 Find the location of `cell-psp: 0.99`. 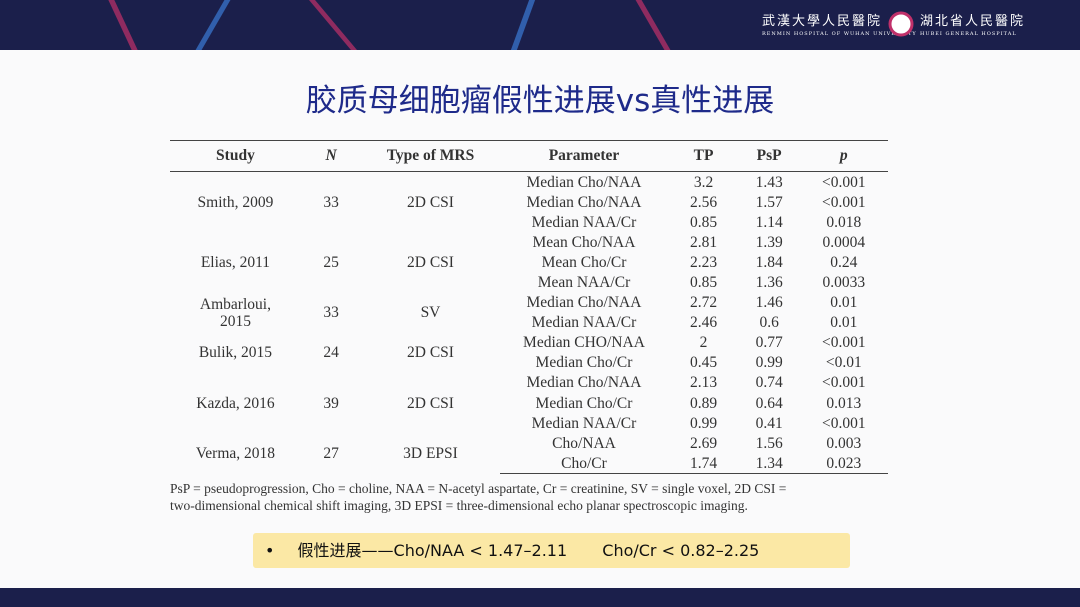

cell-psp: 0.99 is located at coordinates (769, 363).